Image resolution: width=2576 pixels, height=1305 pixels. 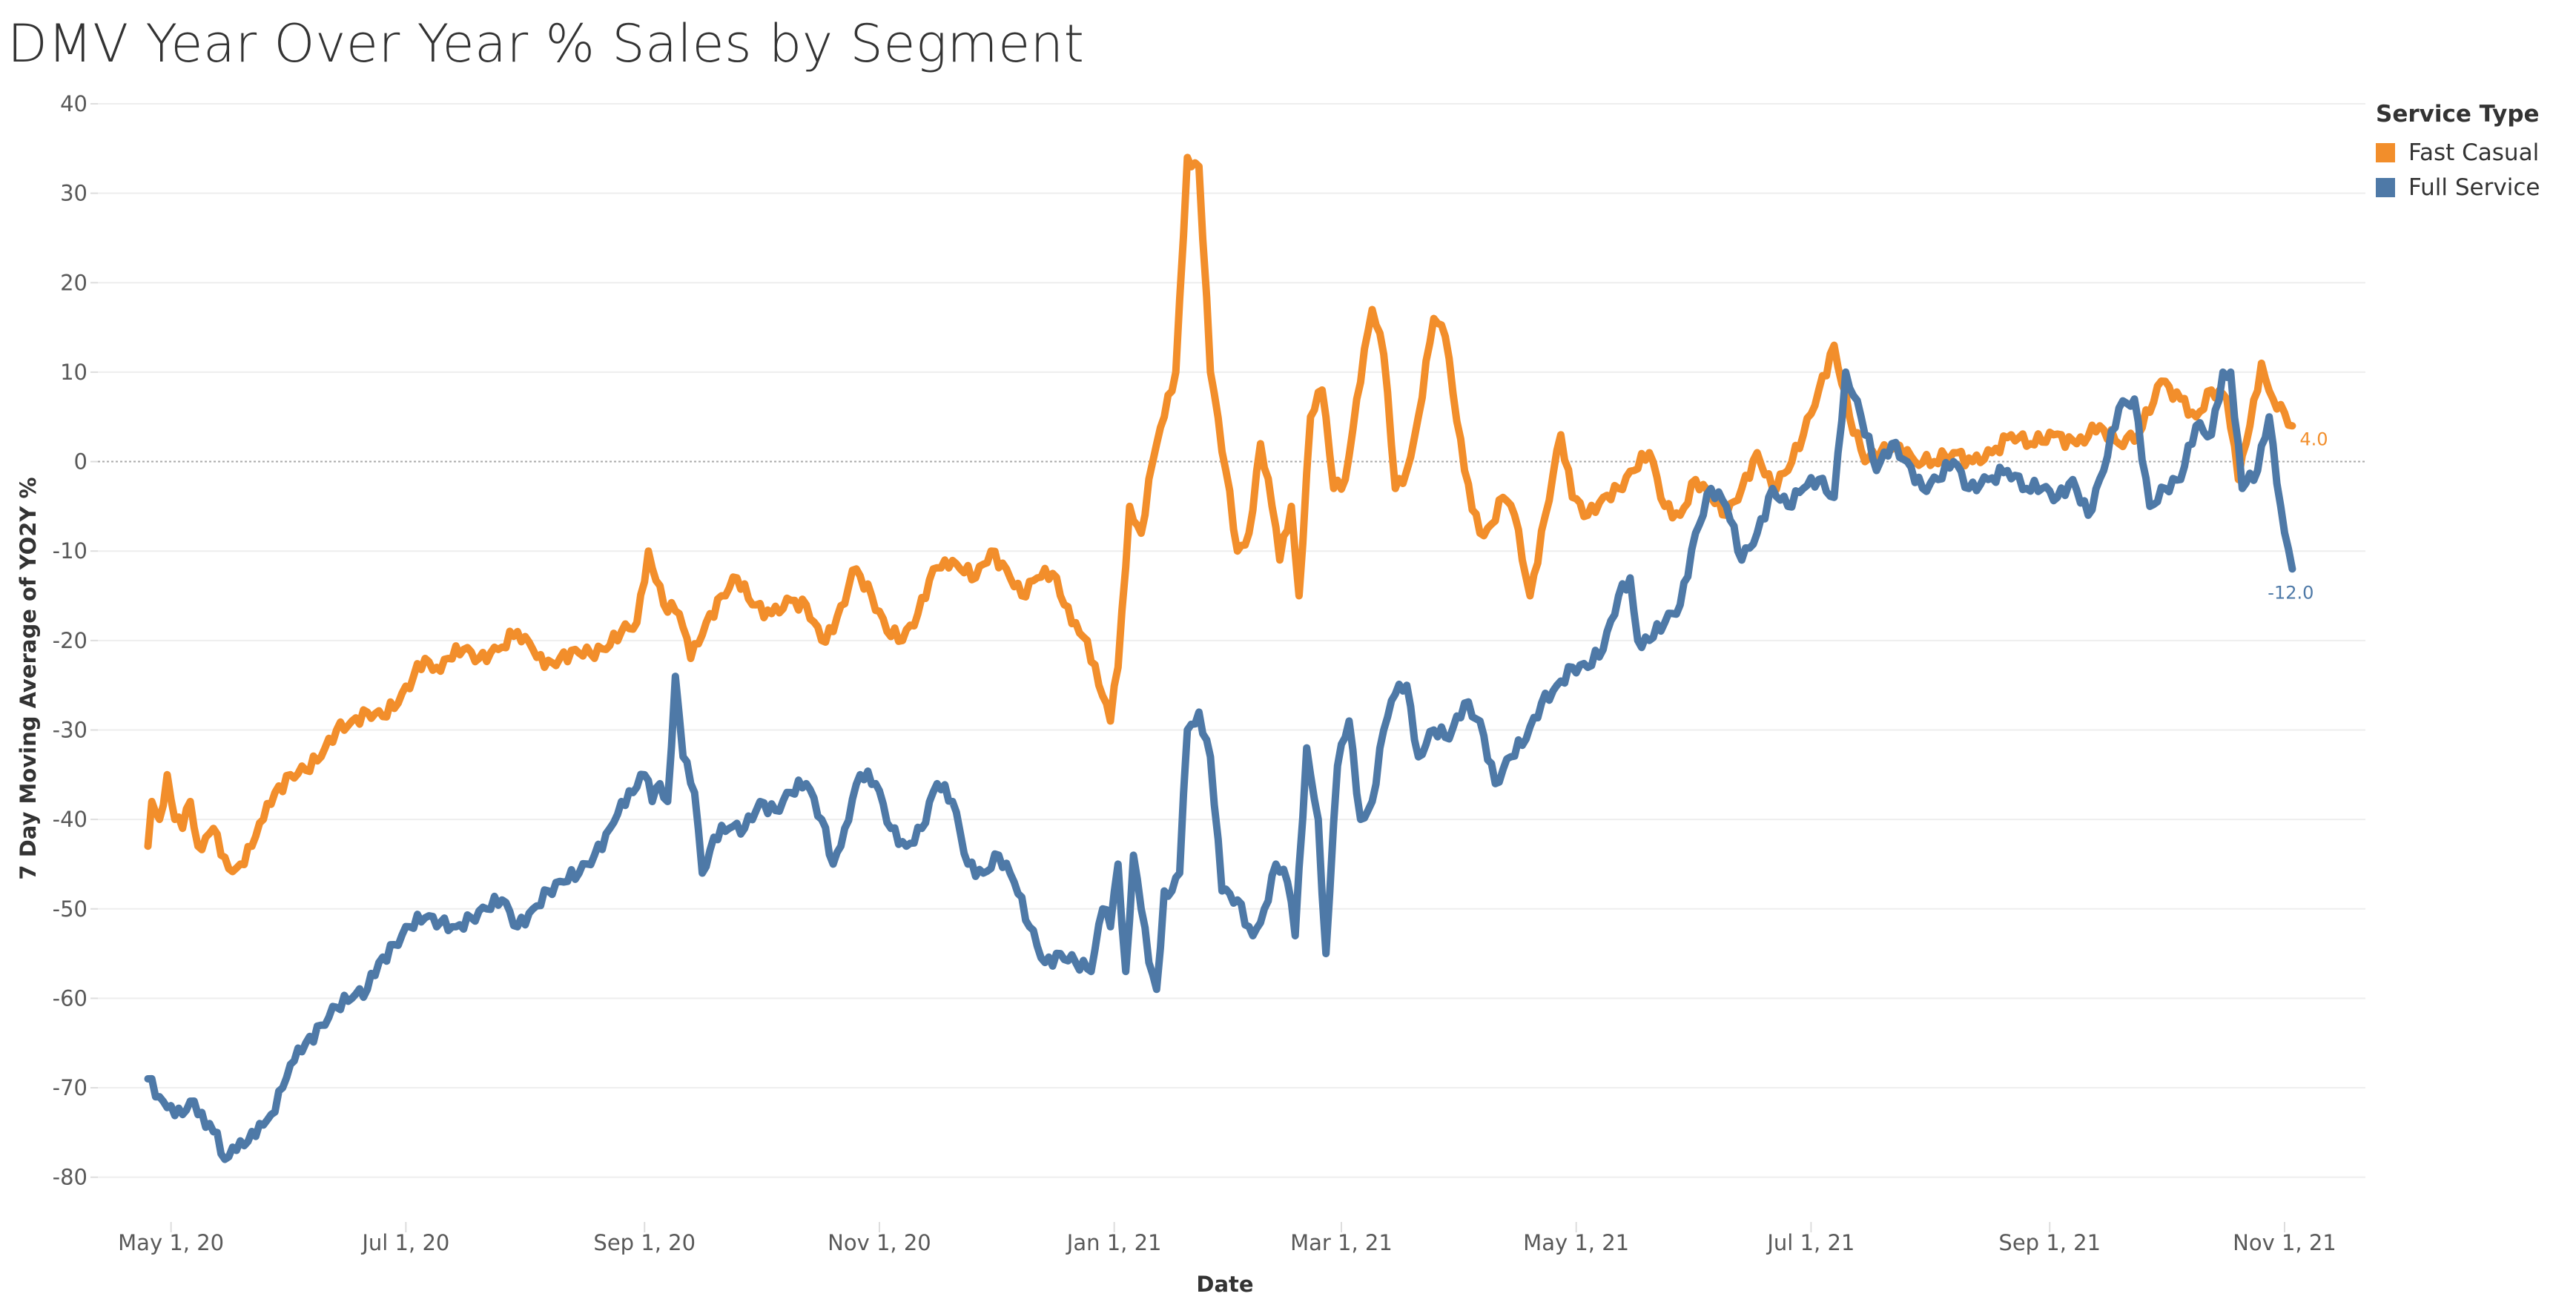 What do you see at coordinates (70, 820) in the screenshot?
I see `y-tick-label: -40` at bounding box center [70, 820].